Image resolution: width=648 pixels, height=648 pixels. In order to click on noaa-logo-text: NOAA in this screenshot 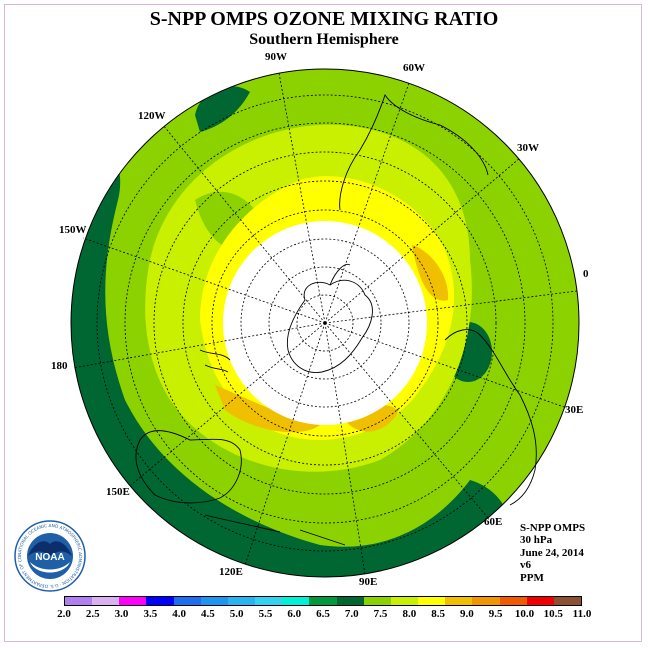, I will do `click(49, 557)`.